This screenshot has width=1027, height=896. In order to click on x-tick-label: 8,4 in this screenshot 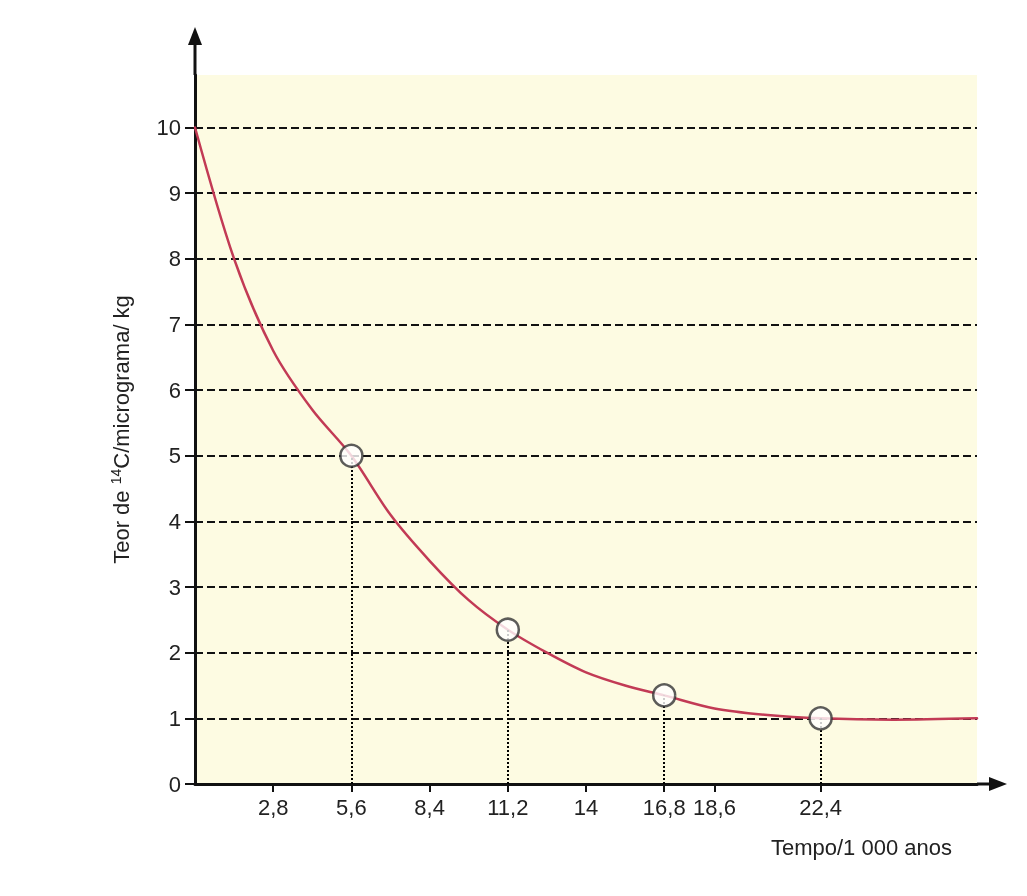, I will do `click(429, 807)`.